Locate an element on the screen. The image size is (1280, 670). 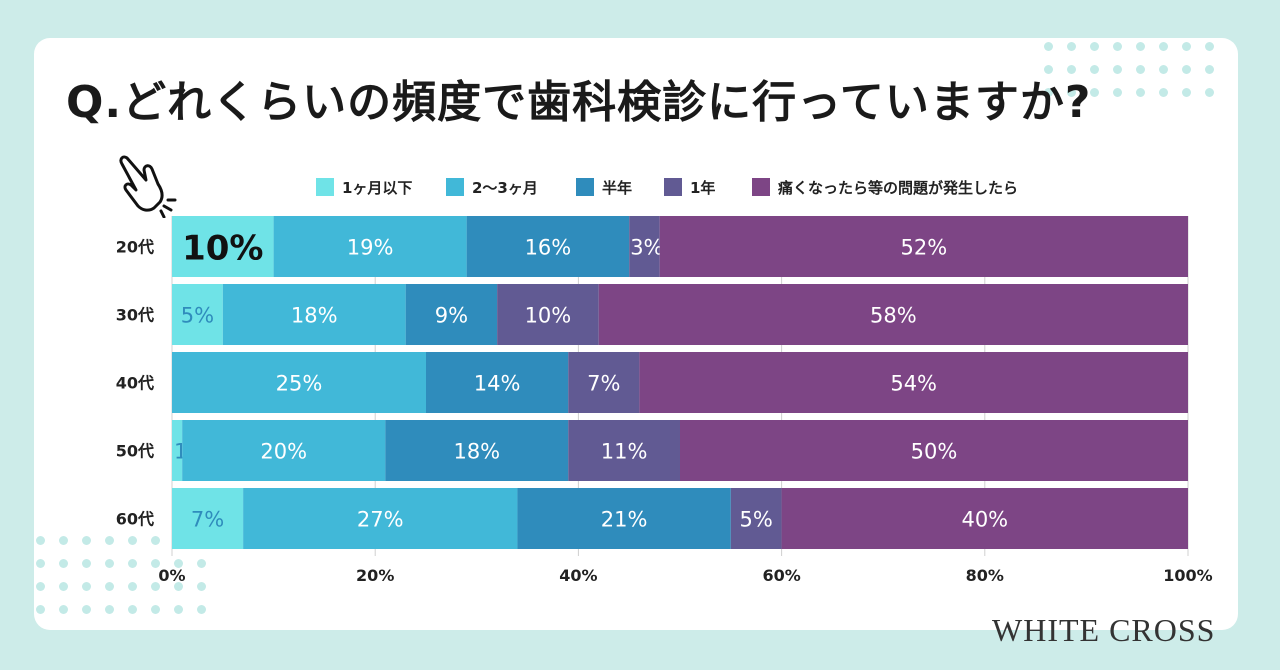
data-label: 11% is located at coordinates (624, 452).